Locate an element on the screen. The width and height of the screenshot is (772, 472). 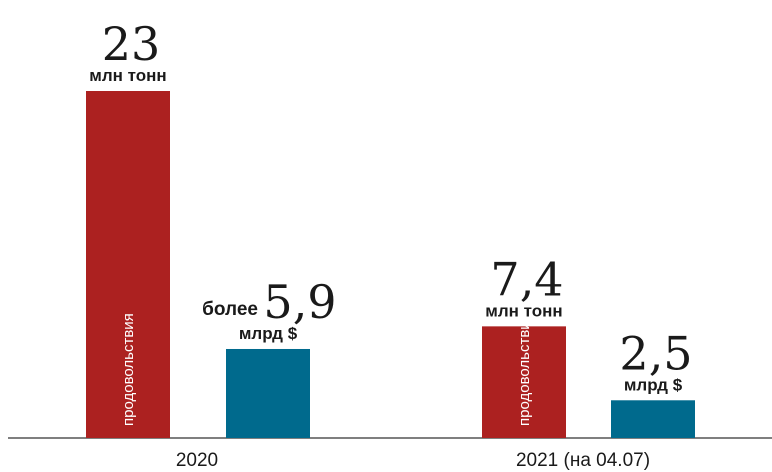
value-label: 7,4 is located at coordinates (526, 279).